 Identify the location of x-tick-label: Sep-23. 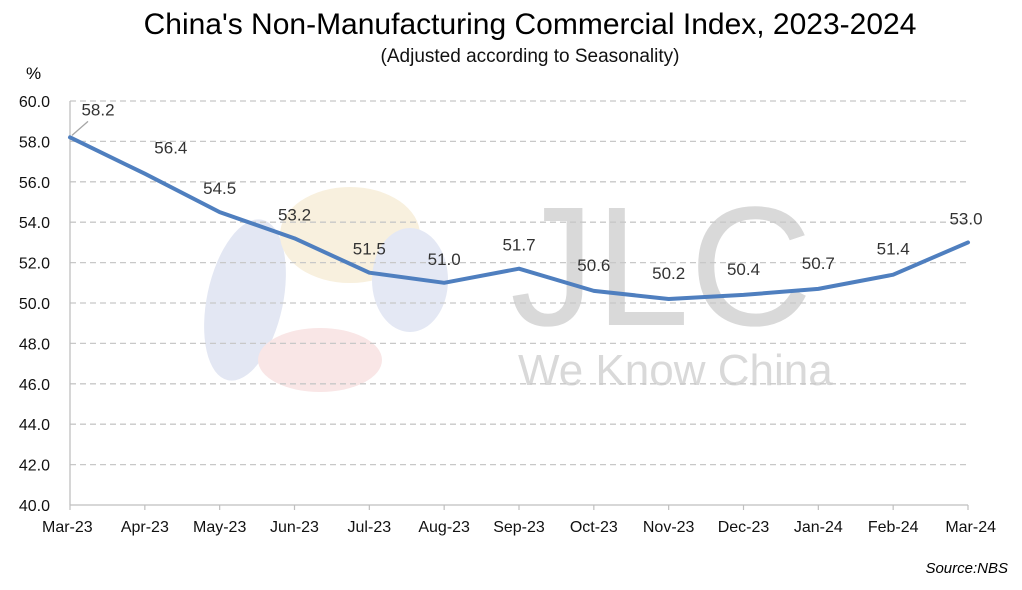
(519, 527).